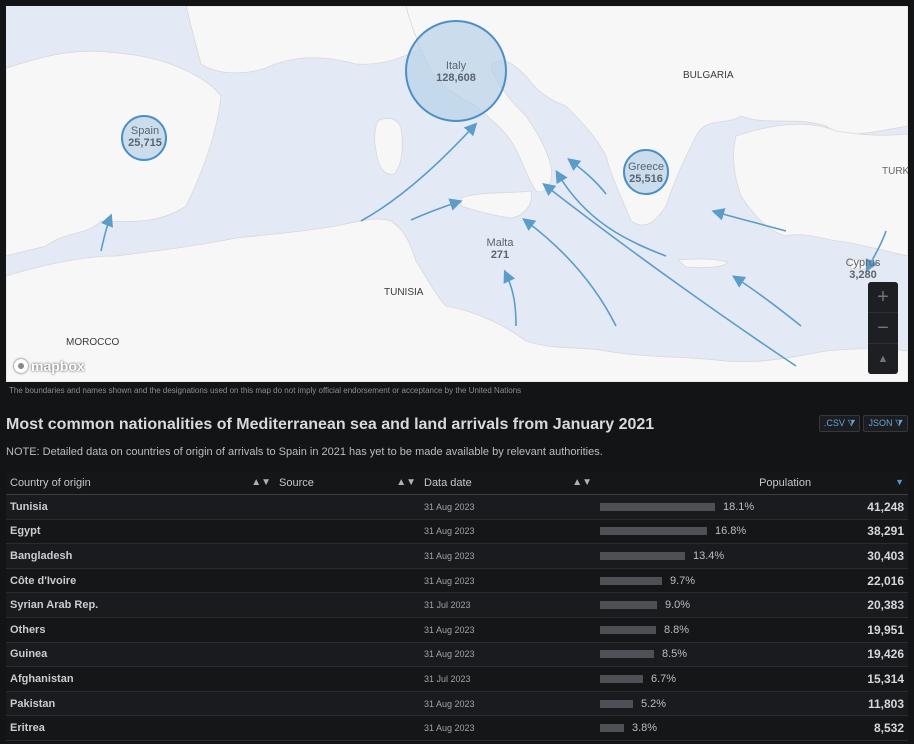  What do you see at coordinates (21, 366) in the screenshot?
I see `mapbox-icon` at bounding box center [21, 366].